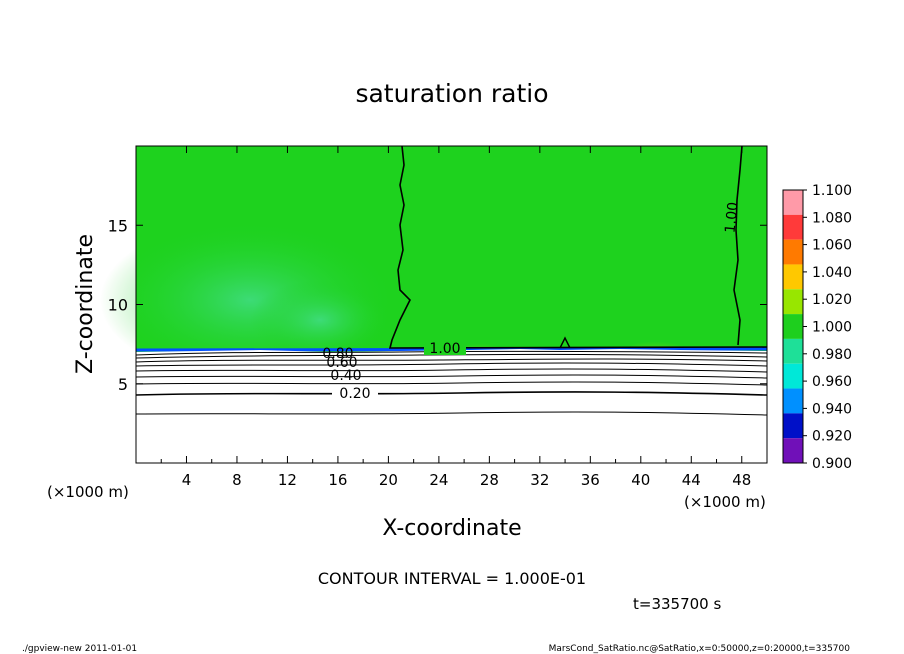  What do you see at coordinates (452, 578) in the screenshot?
I see `contour-interval-text: CONTOUR INTERVAL = 1.000E-01` at bounding box center [452, 578].